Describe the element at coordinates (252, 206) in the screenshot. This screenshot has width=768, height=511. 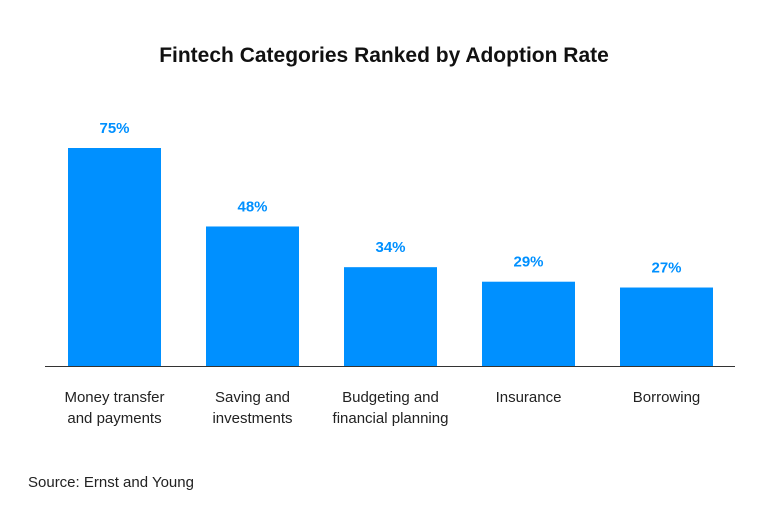
I see `data-label: 48%` at that location.